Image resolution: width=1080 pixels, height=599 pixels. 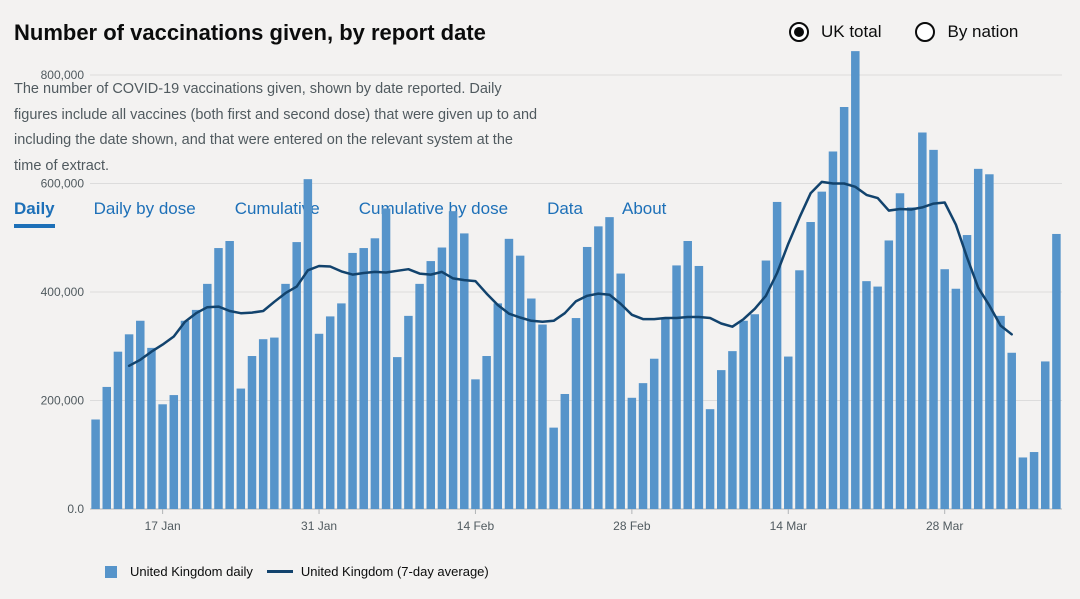 What do you see at coordinates (63, 184) in the screenshot?
I see `y-tick-label: 600,000` at bounding box center [63, 184].